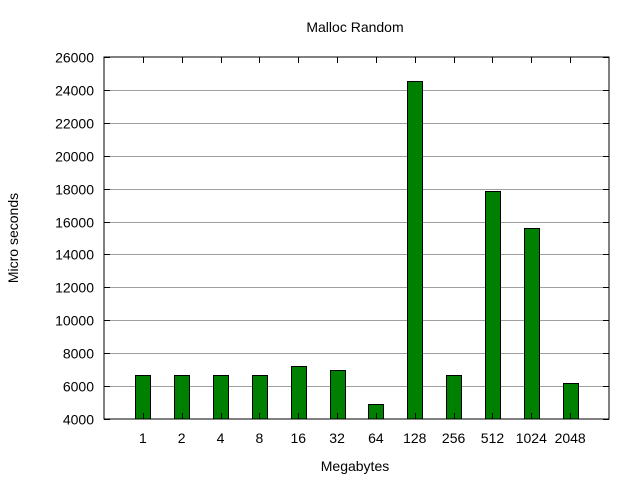  Describe the element at coordinates (78, 420) in the screenshot. I see `y-tick-label: 4000` at that location.